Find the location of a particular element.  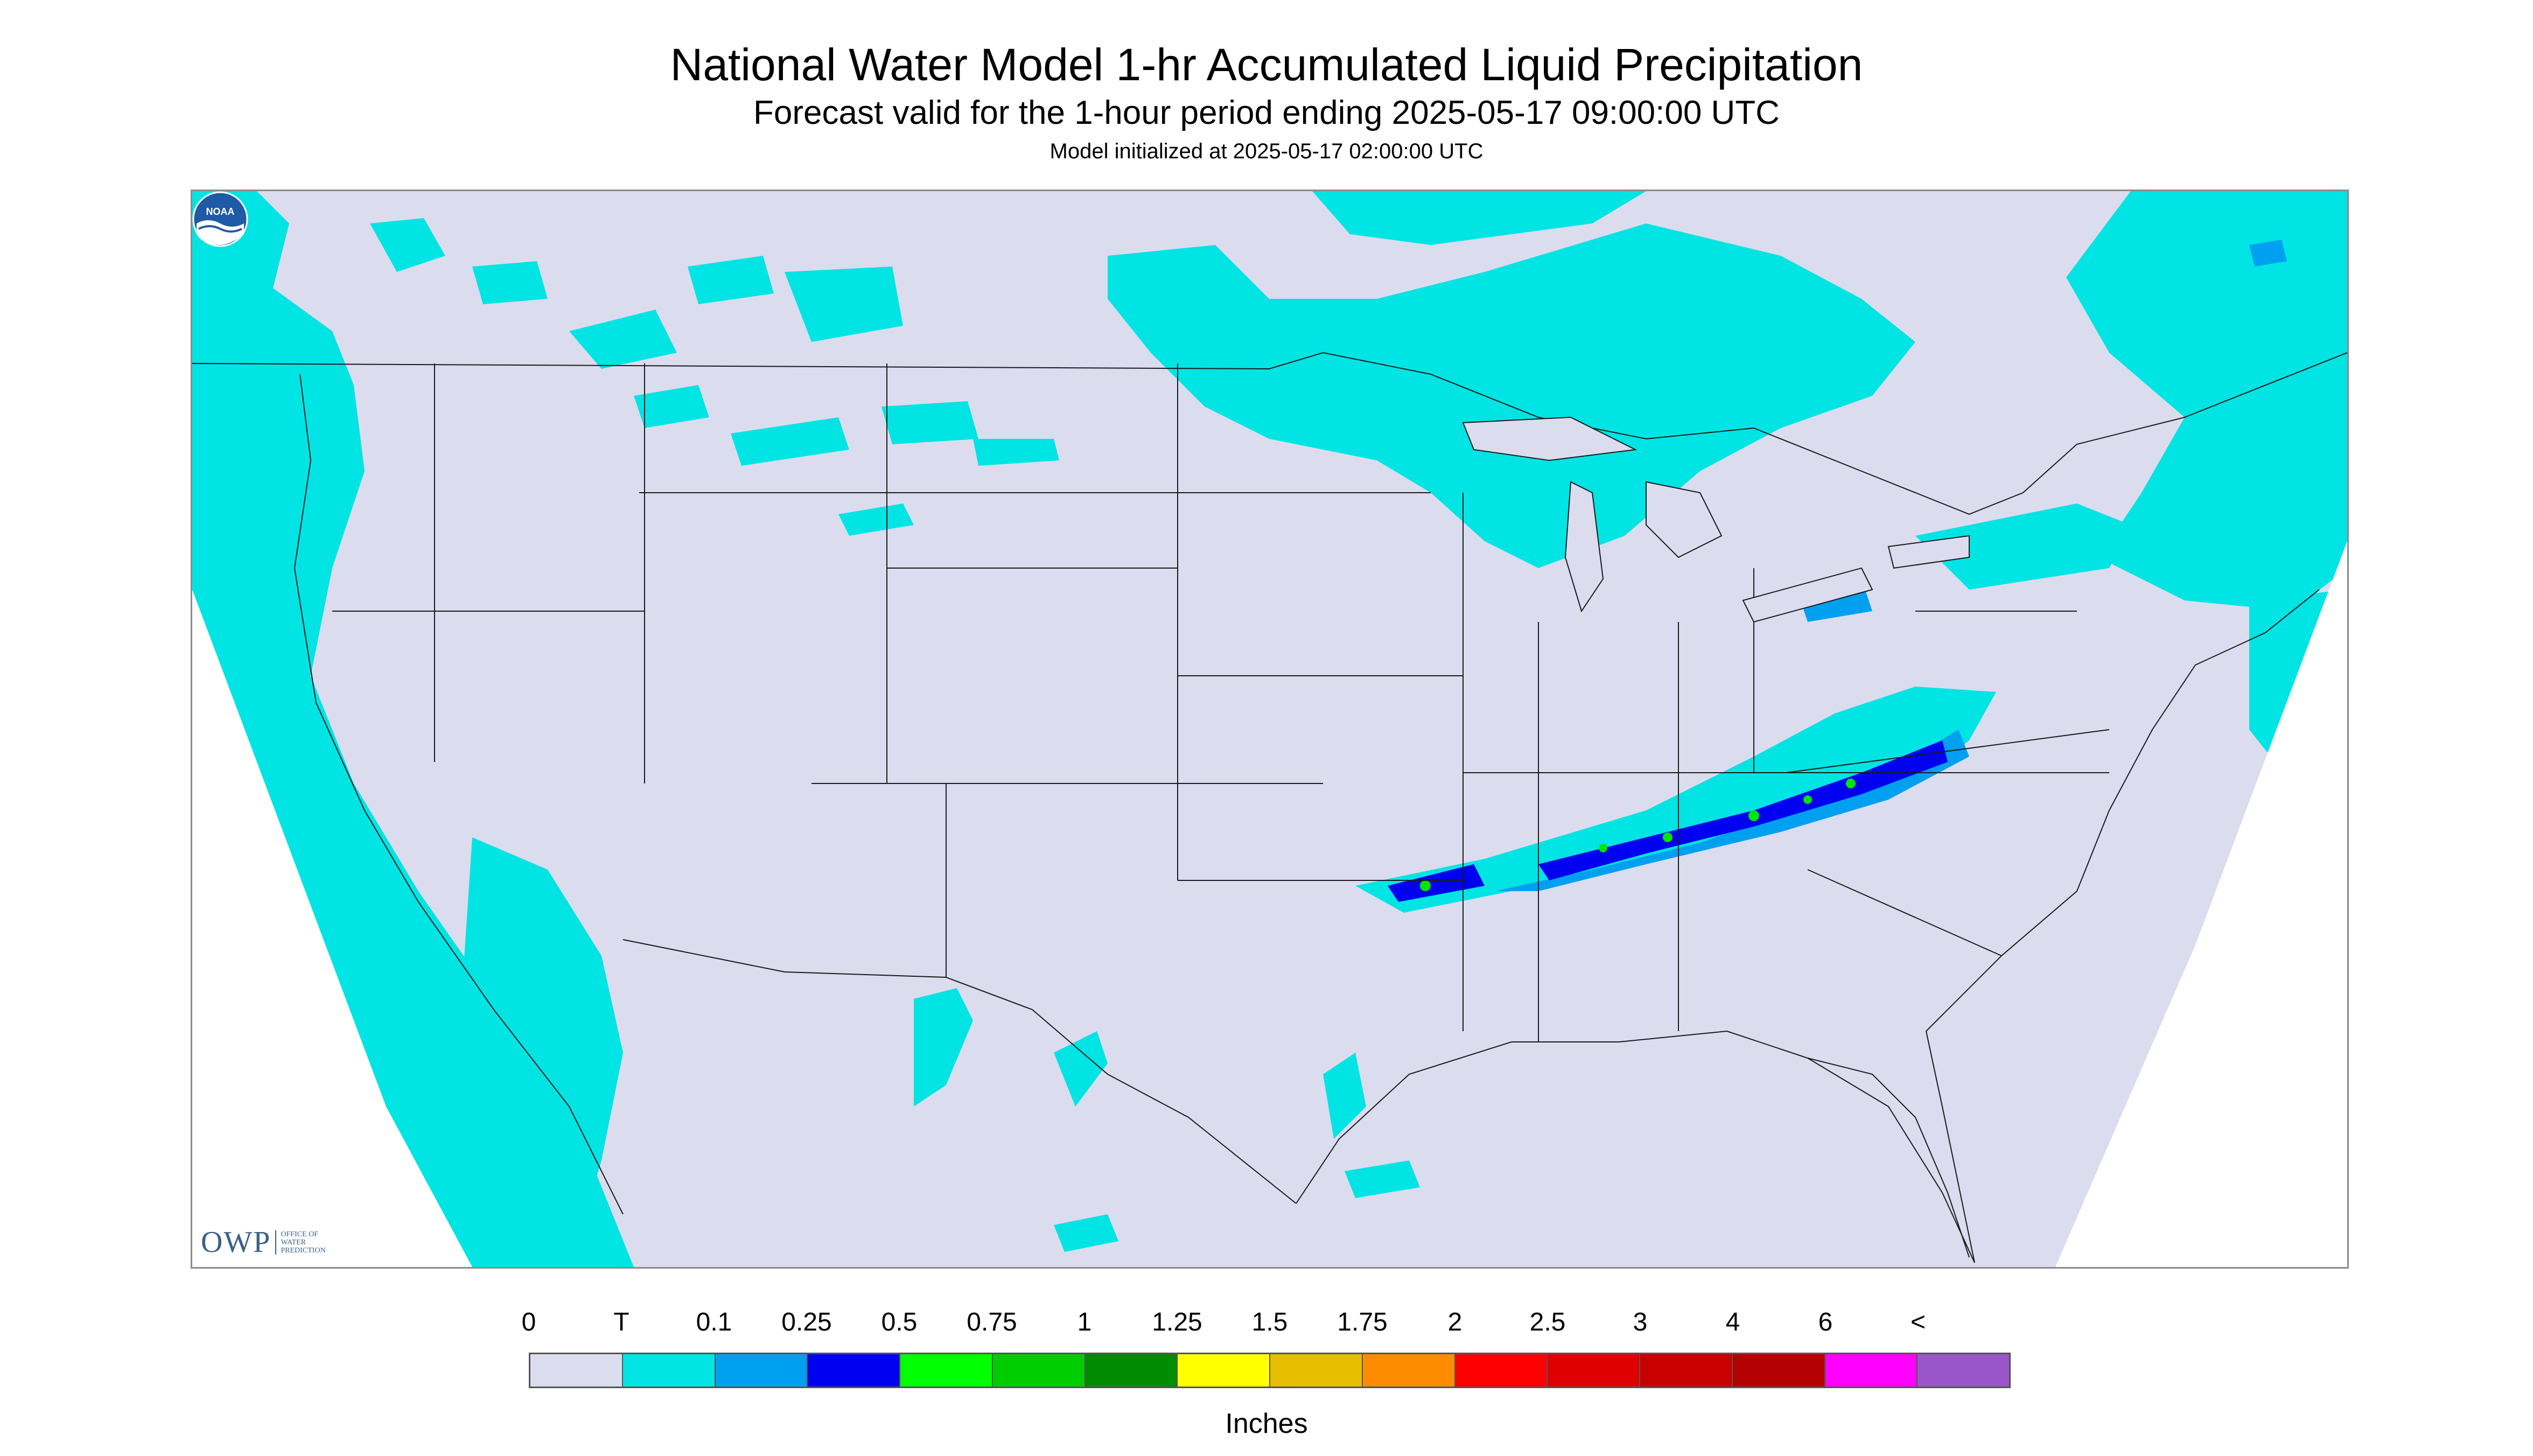

legend-tick-label: 0.1 is located at coordinates (714, 1322).